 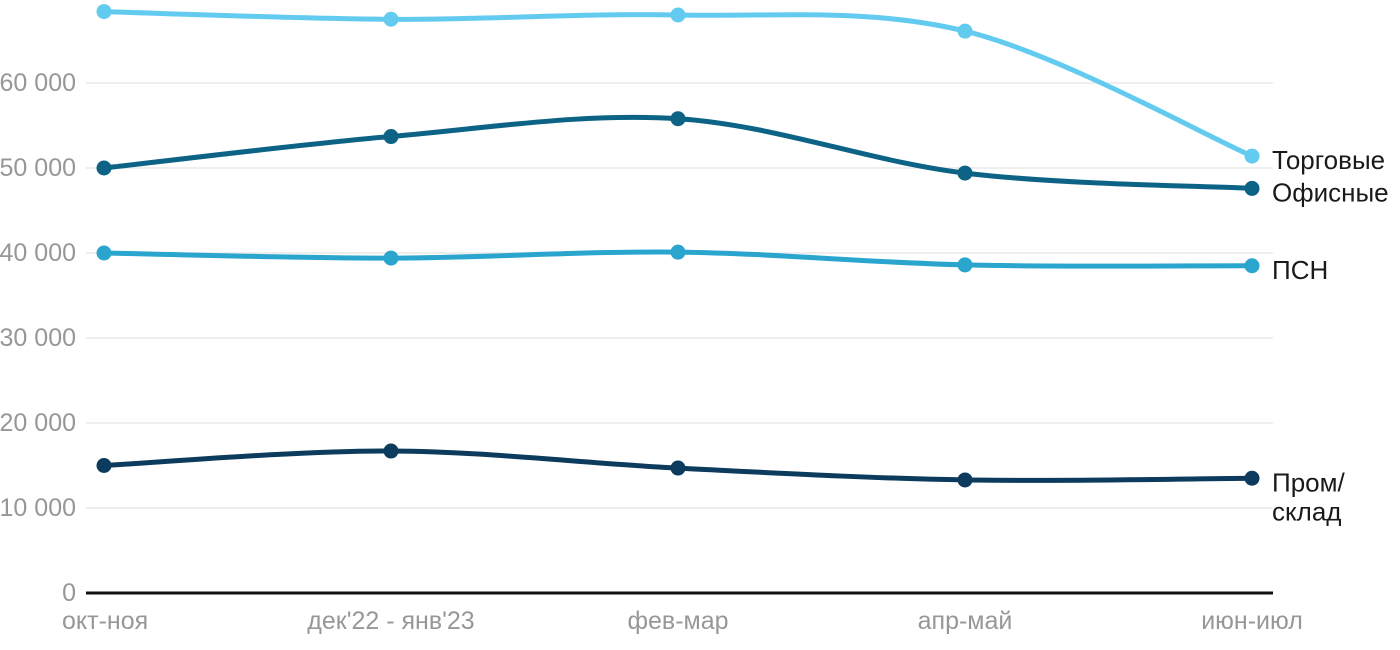 I want to click on series-label-torgovye: Торговые, so click(x=1328, y=160).